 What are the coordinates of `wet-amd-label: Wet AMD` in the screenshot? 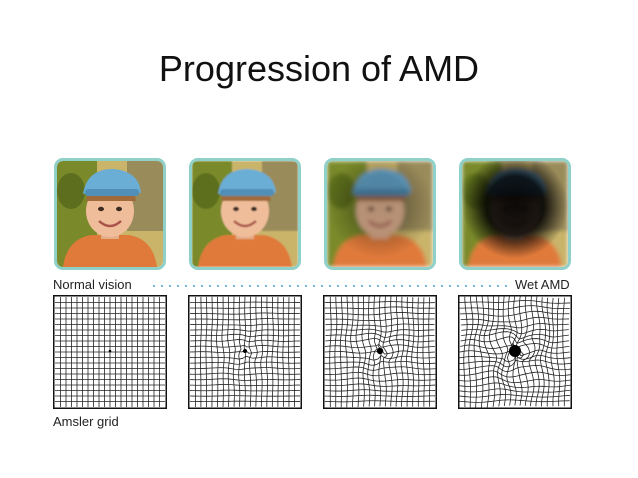 It's located at (542, 284).